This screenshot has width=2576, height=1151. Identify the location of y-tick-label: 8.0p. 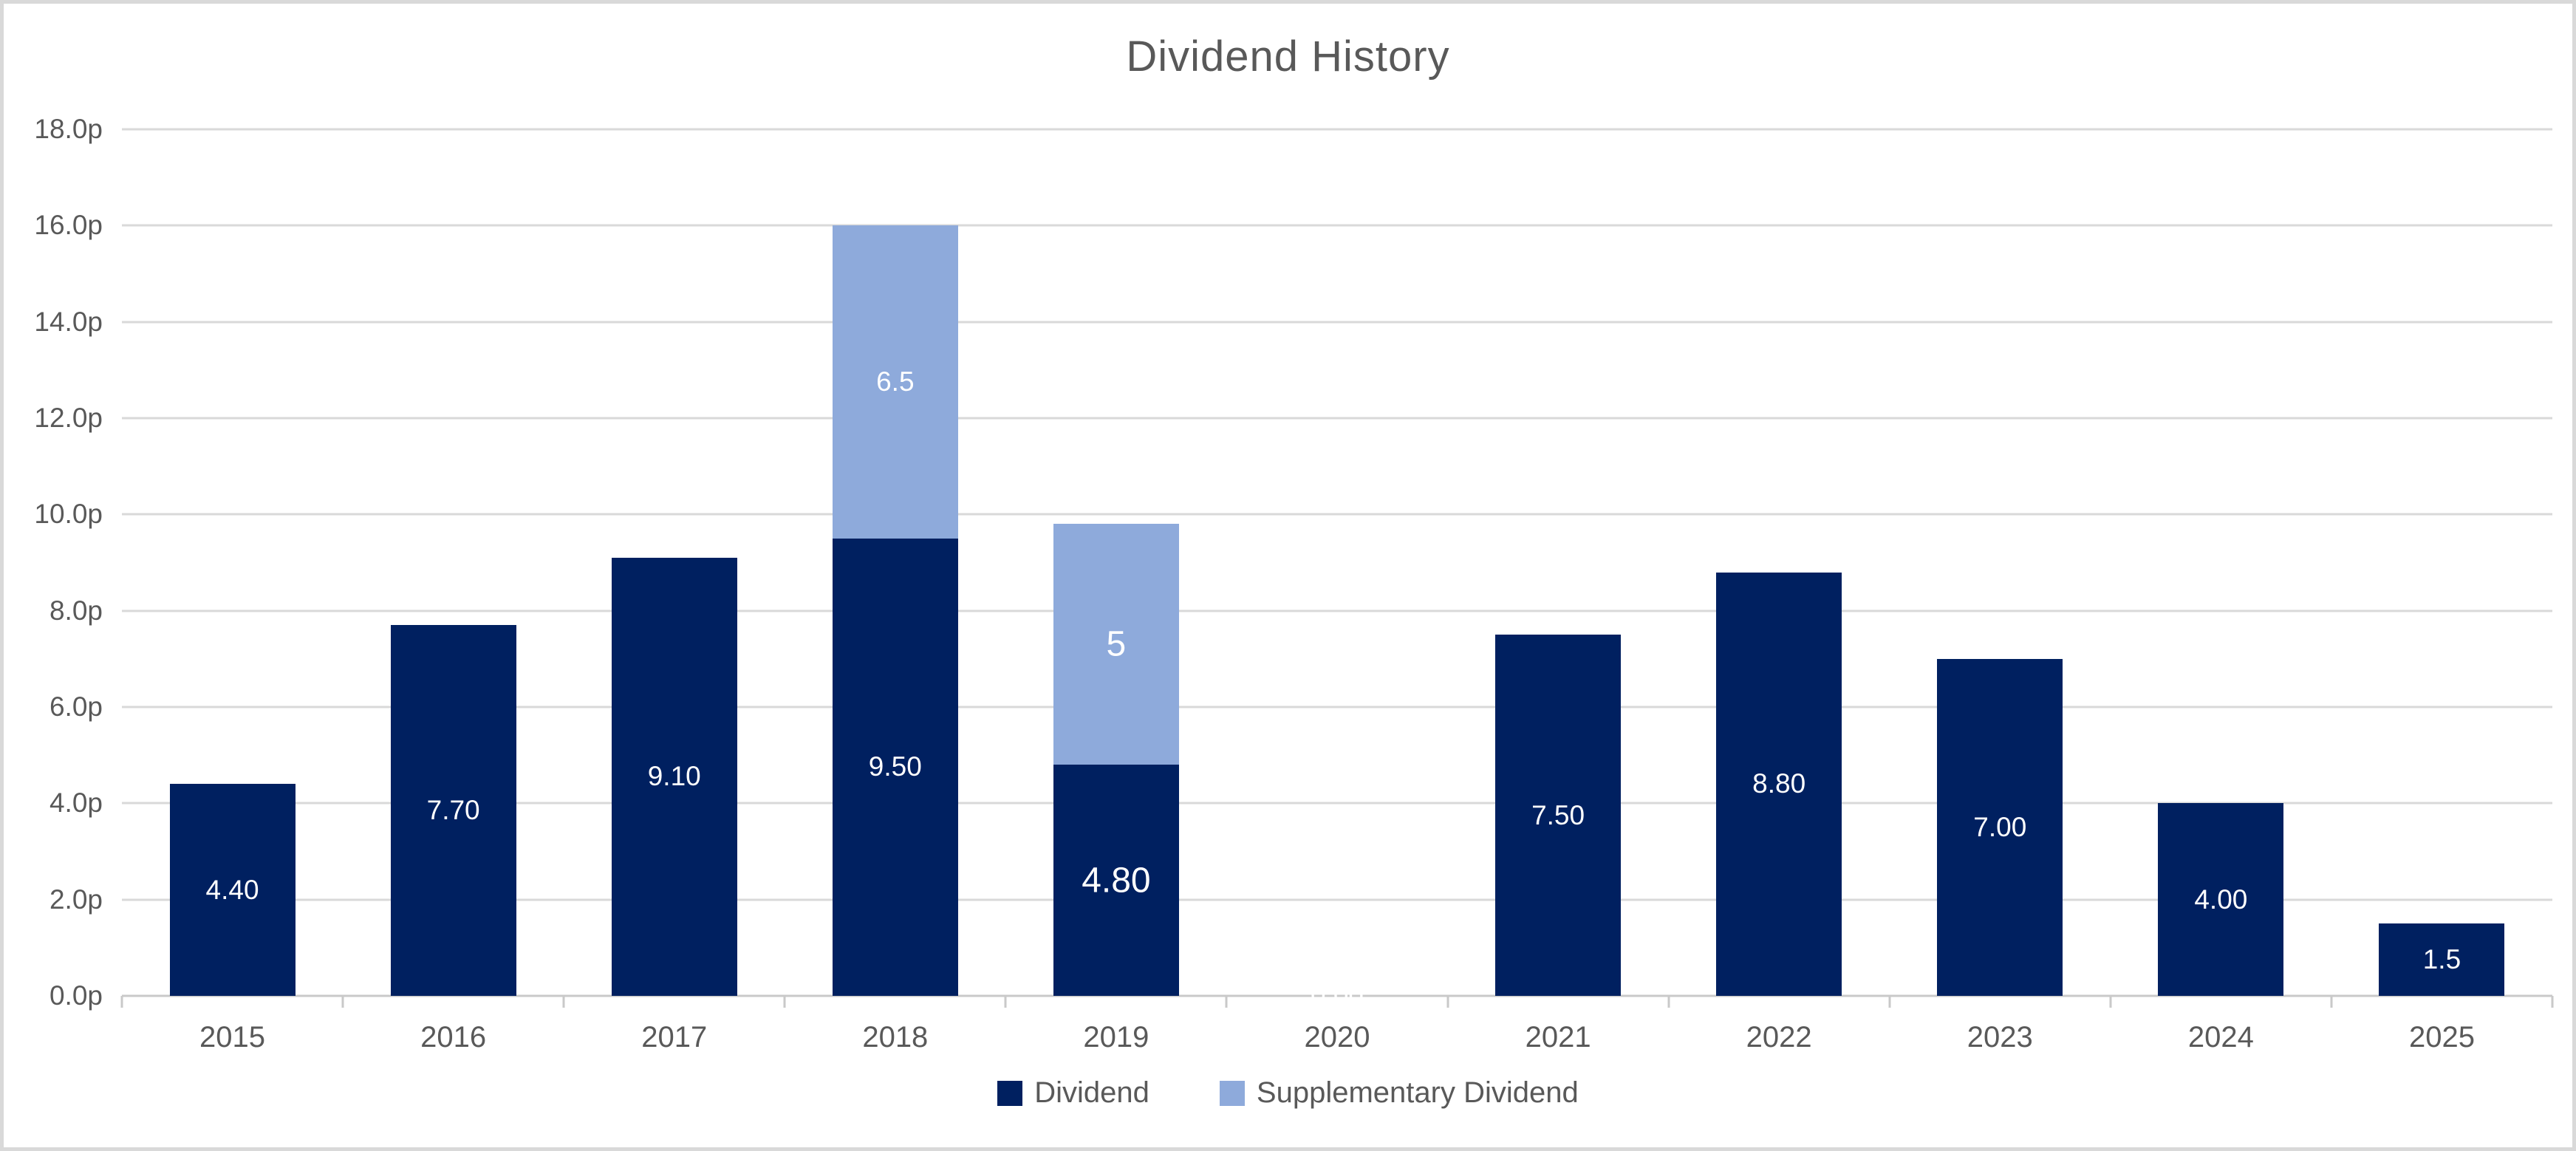
(76, 610).